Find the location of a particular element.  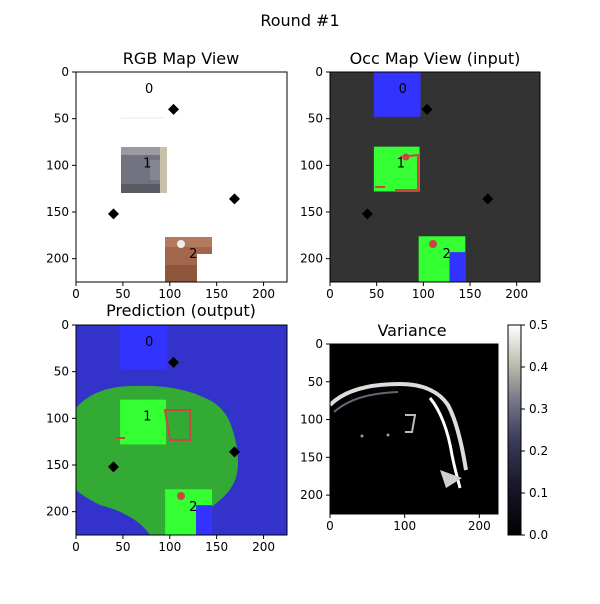

plot-frame-variance is located at coordinates (414, 429).